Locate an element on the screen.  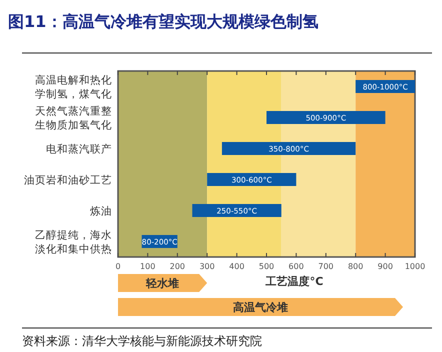
y-tick-label: 电和蒸汽联产 is located at coordinates (79, 149).